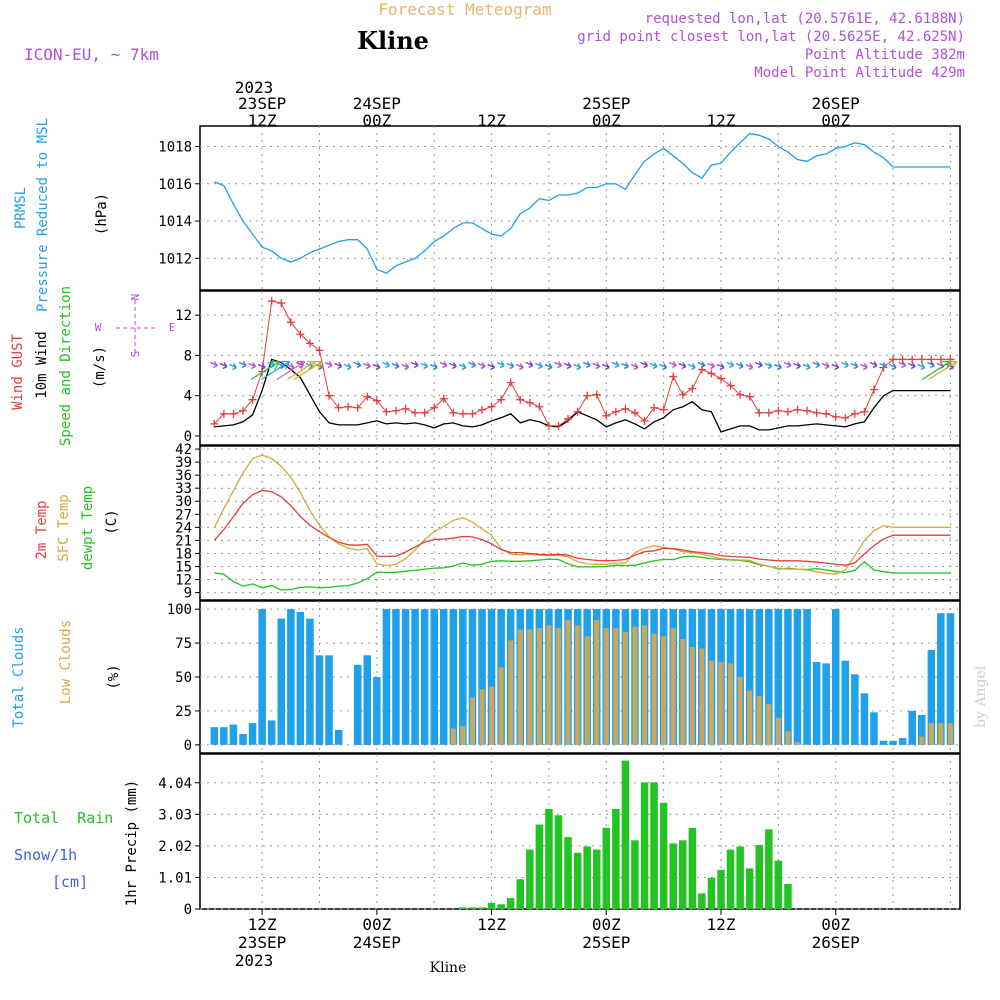 This screenshot has height=1000, width=1000. I want to click on location-label: Kline, so click(448, 968).